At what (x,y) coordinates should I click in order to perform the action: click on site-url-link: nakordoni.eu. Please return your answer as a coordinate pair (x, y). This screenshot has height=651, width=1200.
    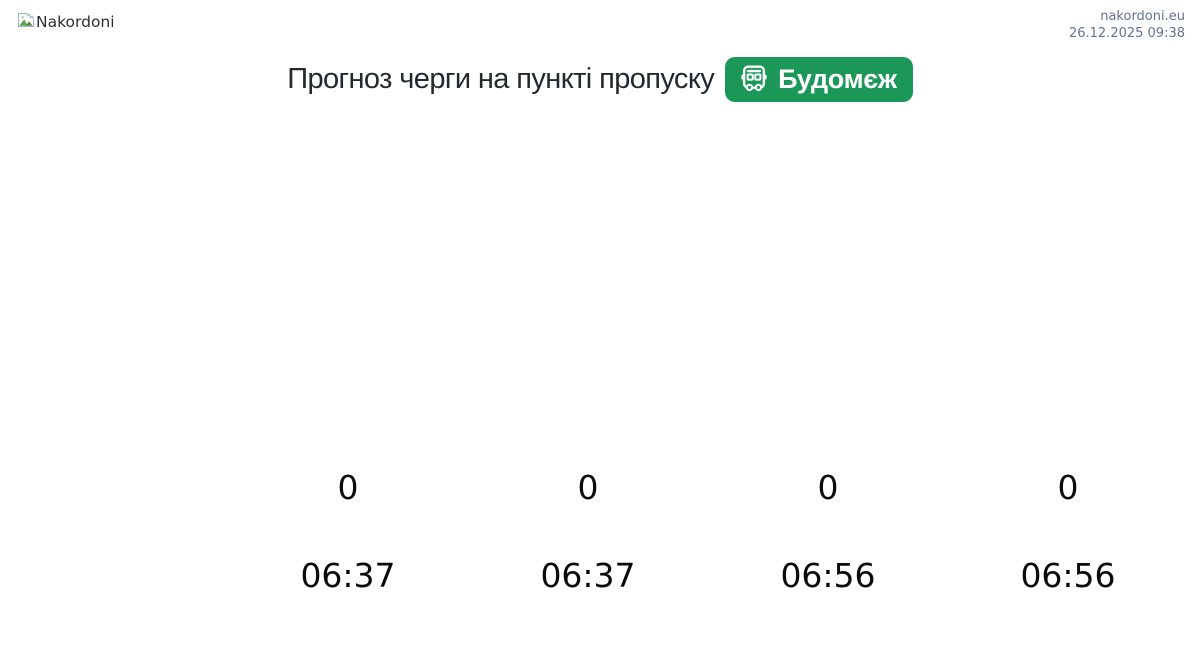
    Looking at the image, I should click on (1142, 16).